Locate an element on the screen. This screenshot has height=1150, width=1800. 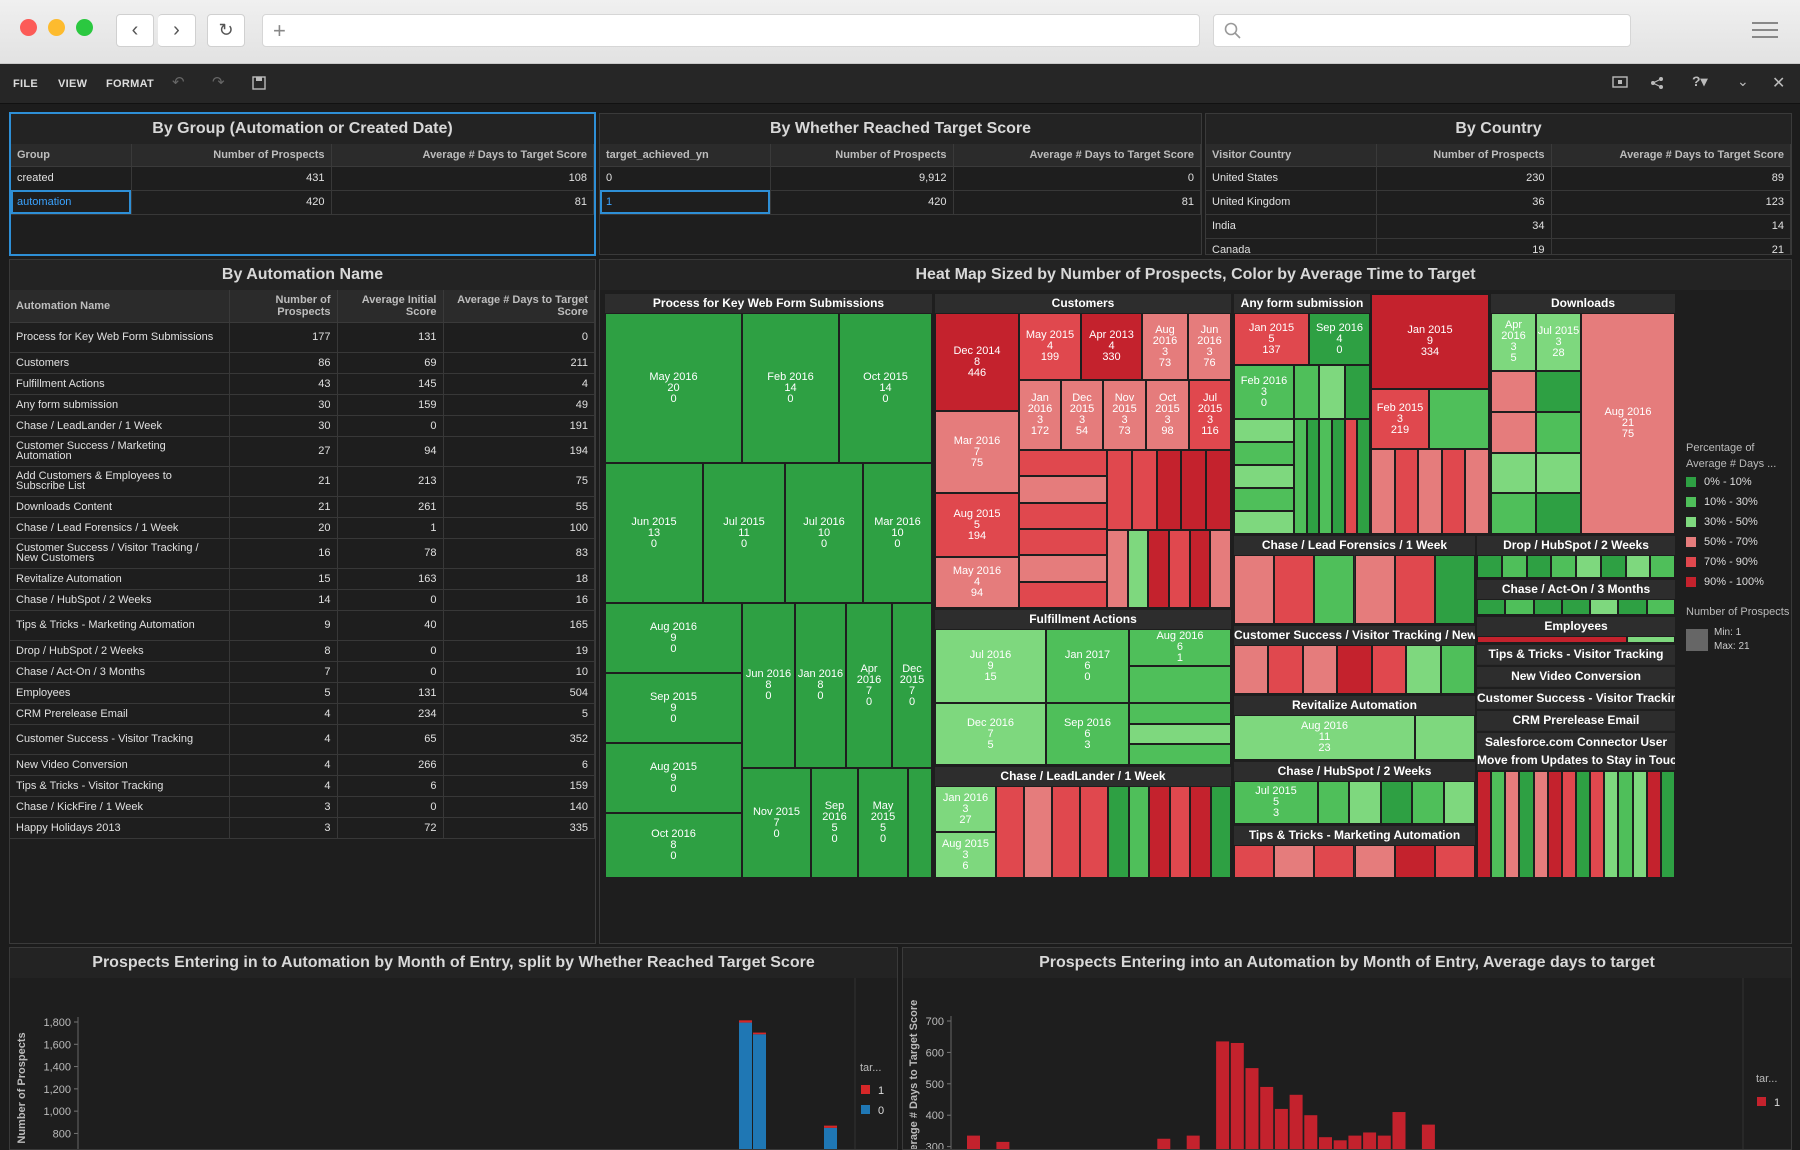
table-cell: 420 is located at coordinates (862, 202).